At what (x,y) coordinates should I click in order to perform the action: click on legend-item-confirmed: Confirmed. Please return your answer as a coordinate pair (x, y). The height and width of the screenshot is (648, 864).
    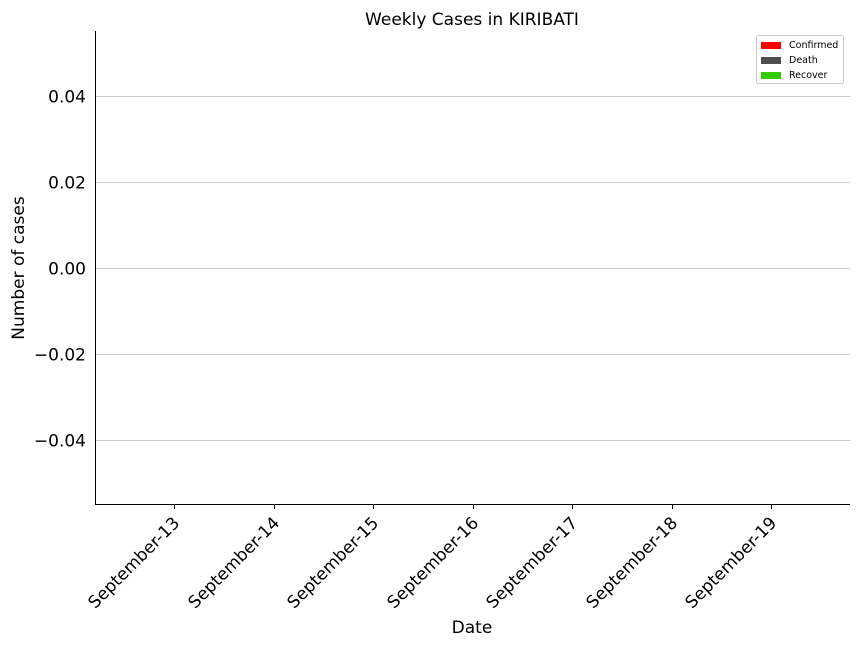
    Looking at the image, I should click on (799, 45).